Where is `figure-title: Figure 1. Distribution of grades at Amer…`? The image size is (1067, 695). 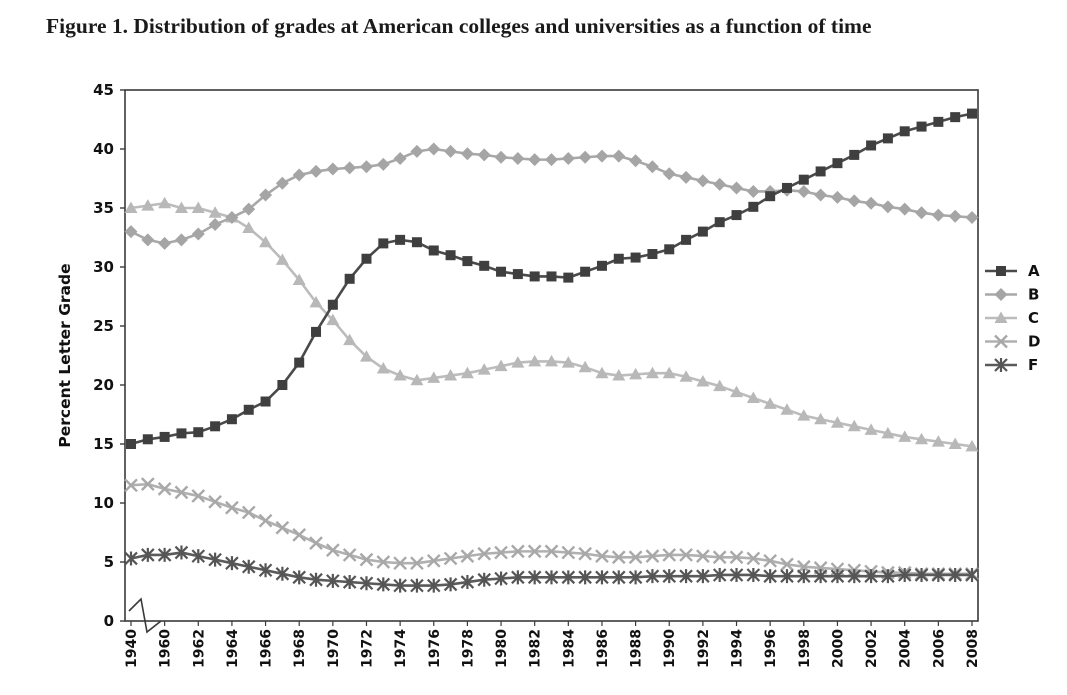
figure-title: Figure 1. Distribution of grades at Amer… is located at coordinates (459, 26).